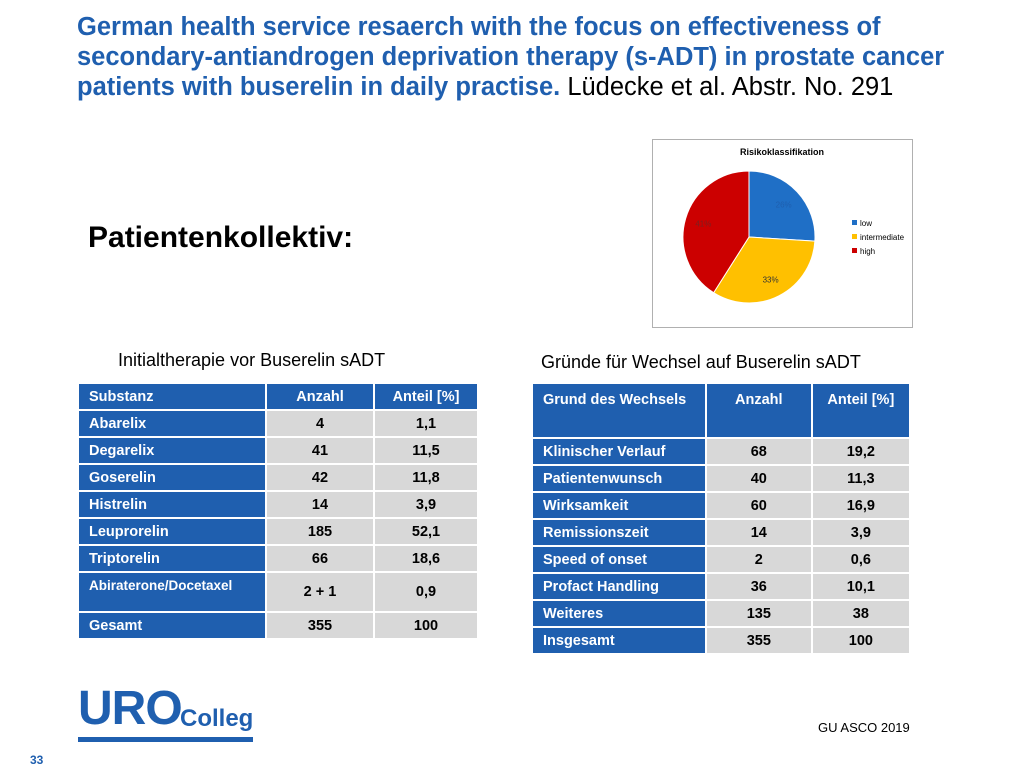 This screenshot has height=768, width=1024. Describe the element at coordinates (320, 531) in the screenshot. I see `cell: 185` at that location.